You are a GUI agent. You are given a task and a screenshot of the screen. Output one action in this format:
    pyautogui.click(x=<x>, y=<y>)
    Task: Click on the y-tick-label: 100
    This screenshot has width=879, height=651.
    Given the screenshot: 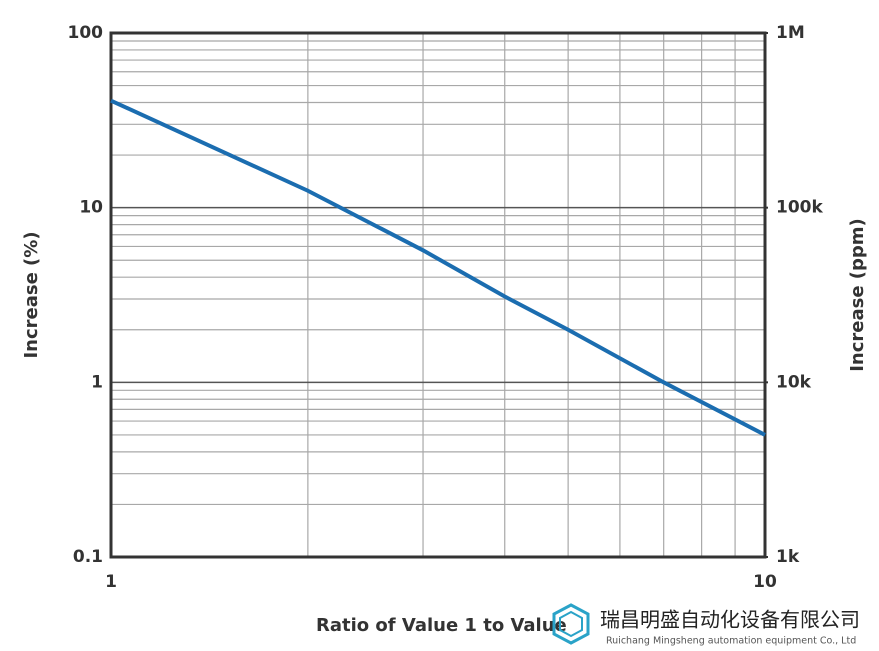 What is the action you would take?
    pyautogui.click(x=86, y=33)
    